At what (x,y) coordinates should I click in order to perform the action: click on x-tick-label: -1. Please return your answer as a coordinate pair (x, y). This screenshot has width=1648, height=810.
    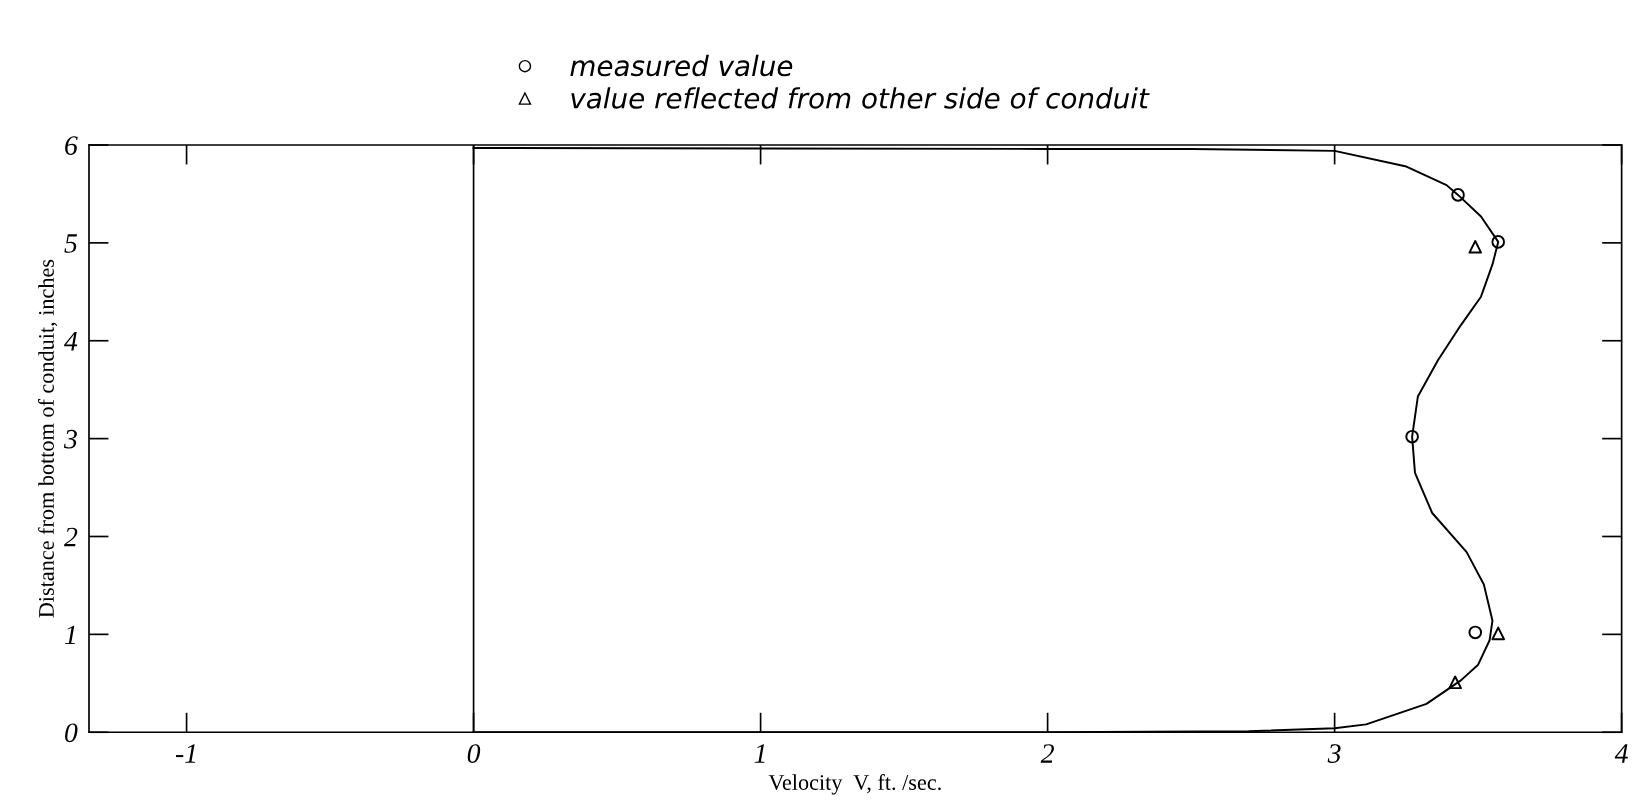
    Looking at the image, I should click on (186, 753).